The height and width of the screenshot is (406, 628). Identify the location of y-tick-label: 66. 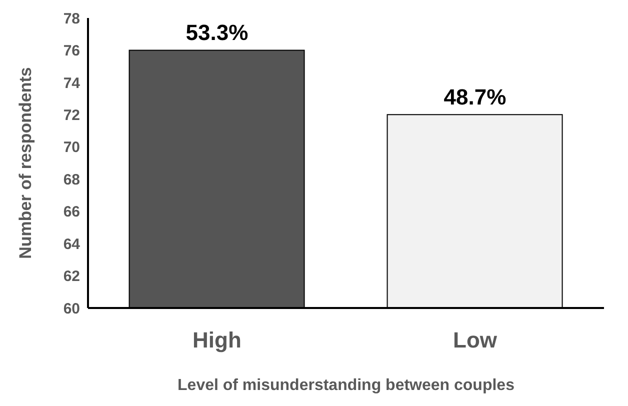
(71, 212).